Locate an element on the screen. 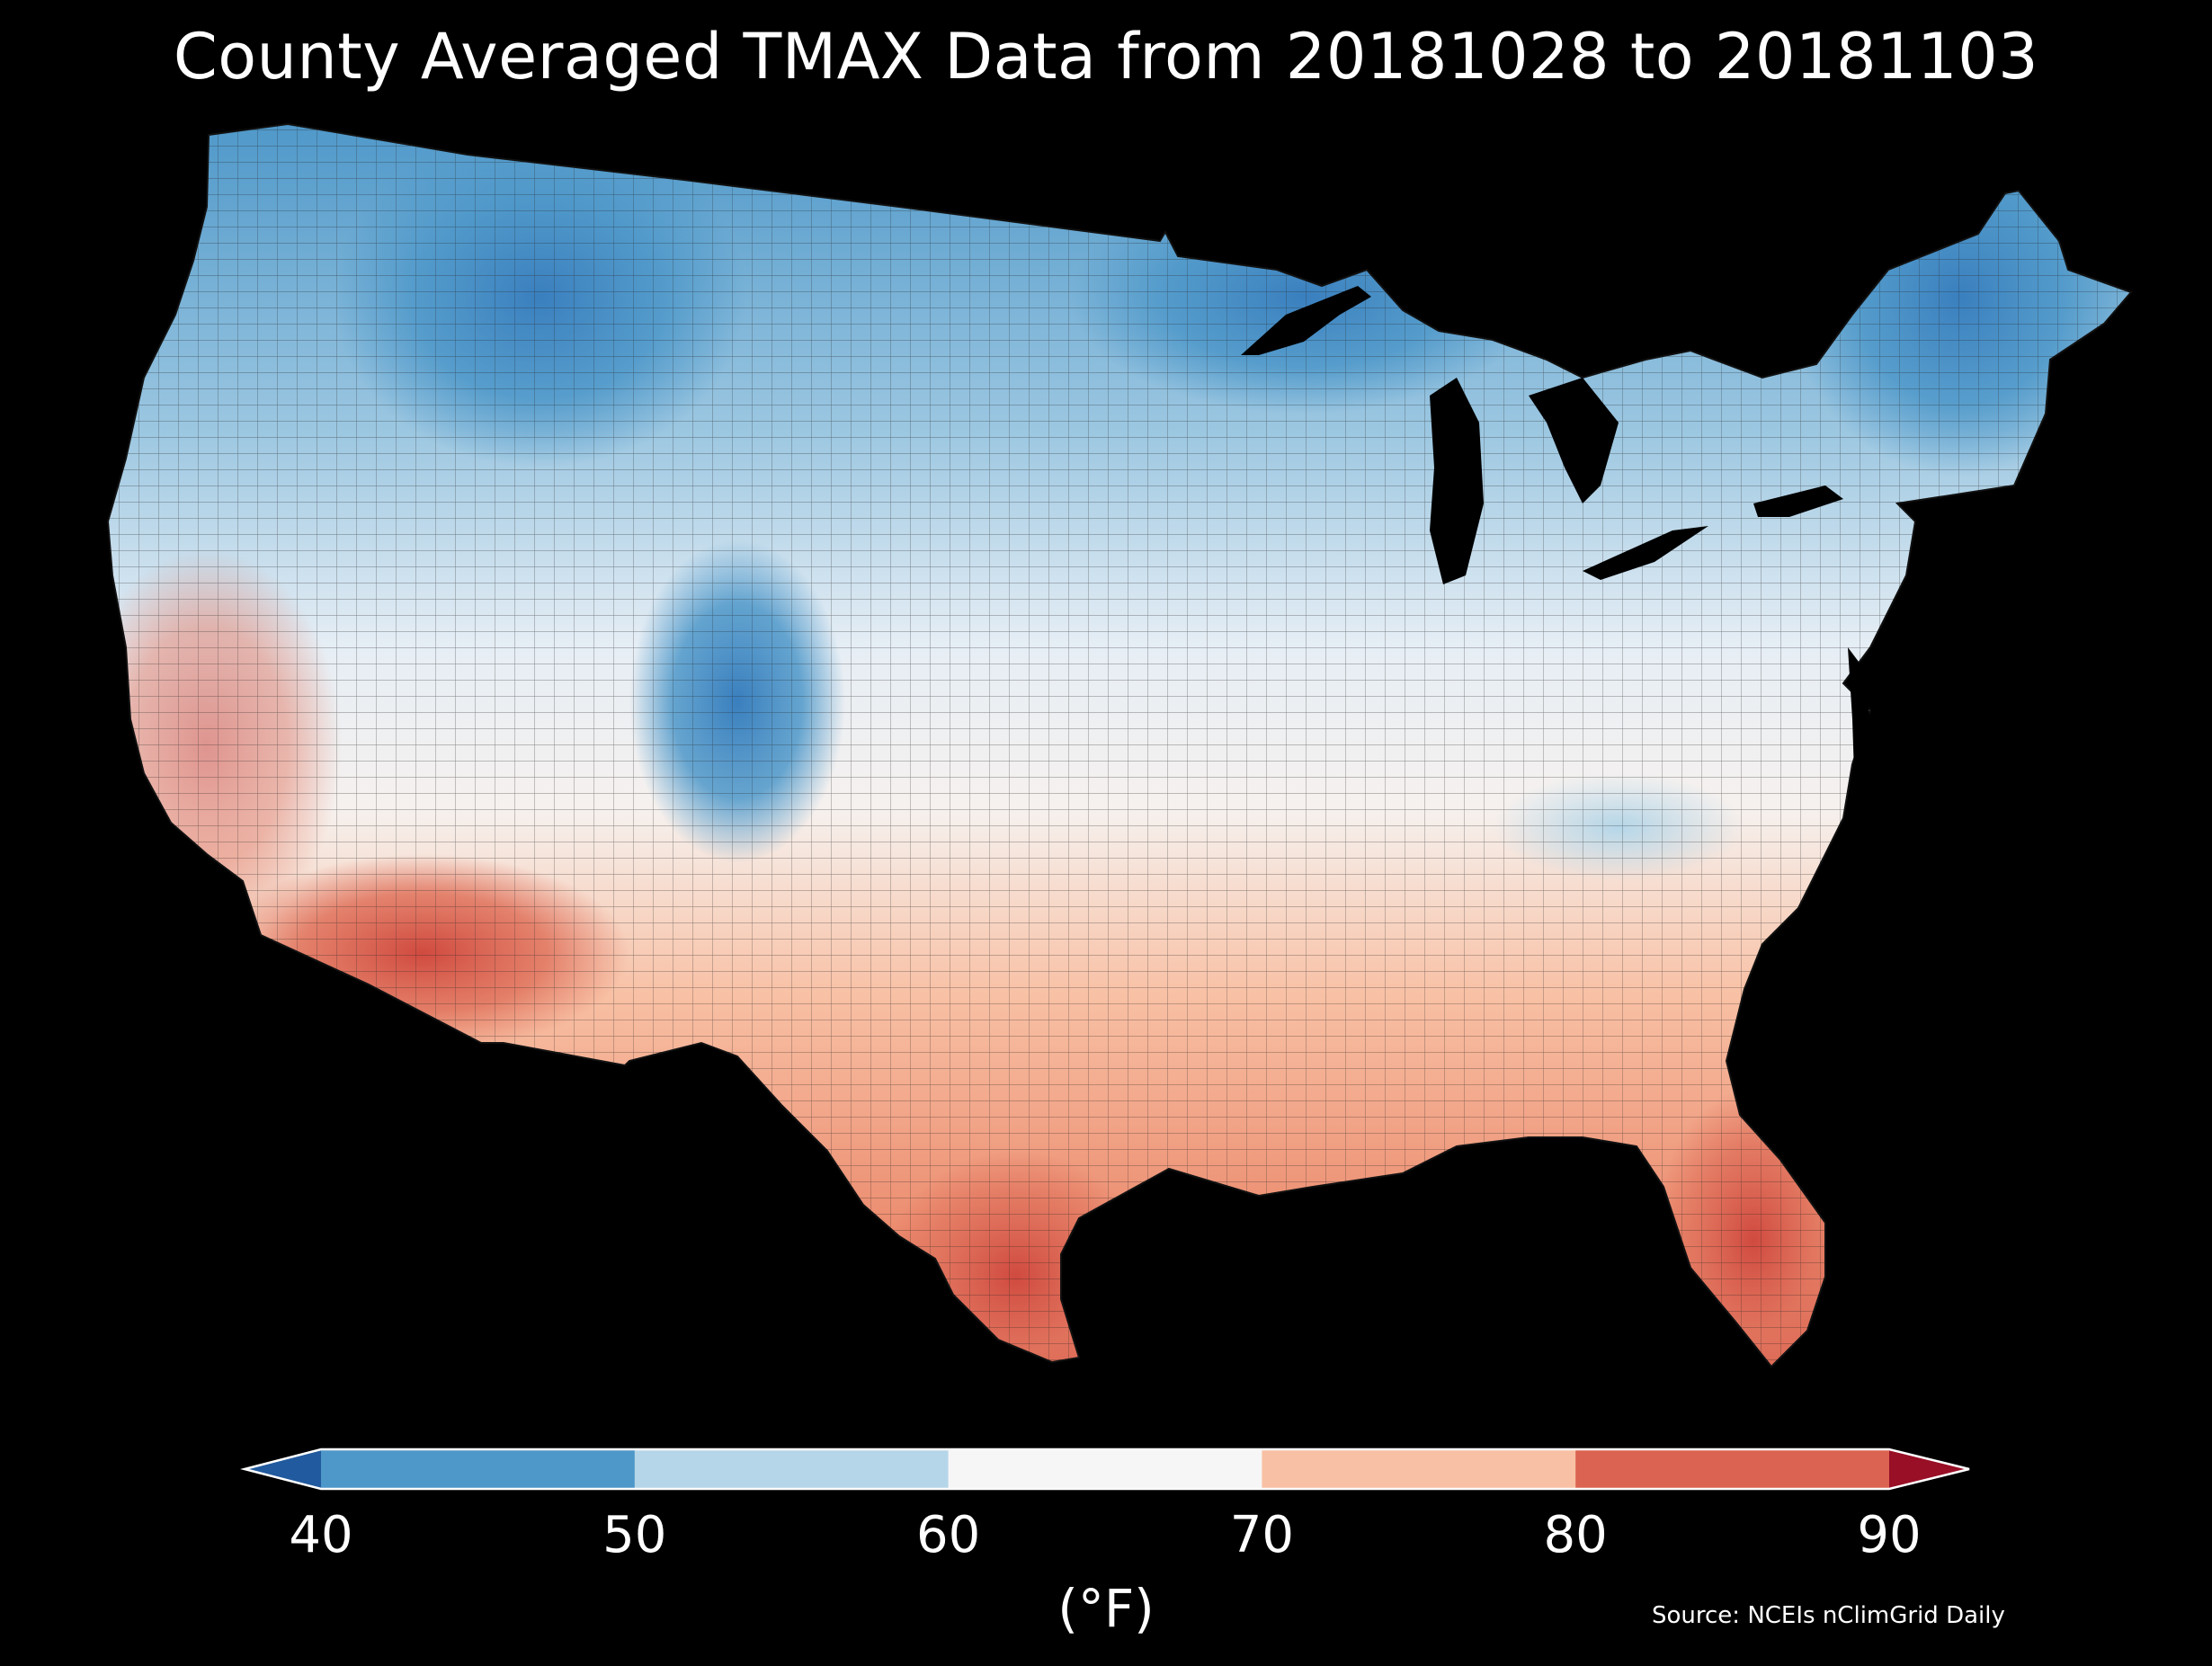  chesapeake-bay is located at coordinates (1859, 710).